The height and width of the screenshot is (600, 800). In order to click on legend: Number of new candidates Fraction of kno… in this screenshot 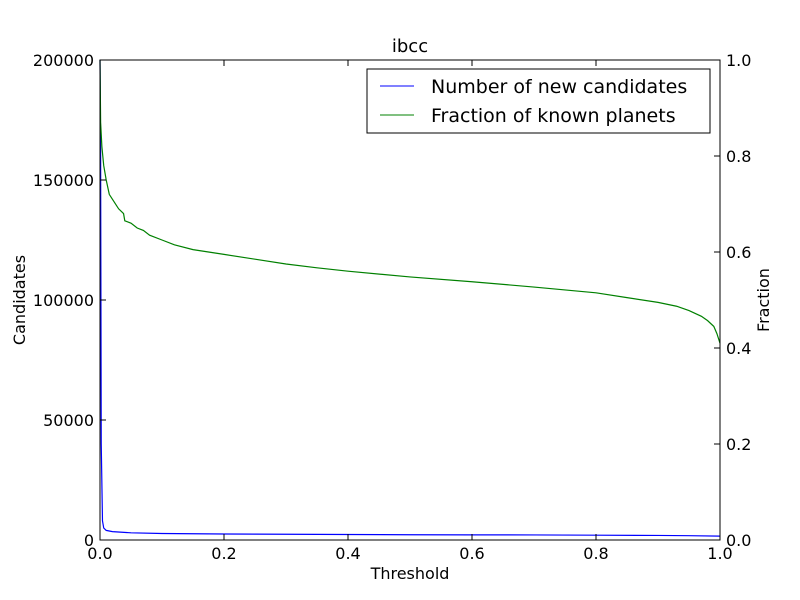, I will do `click(538, 101)`.